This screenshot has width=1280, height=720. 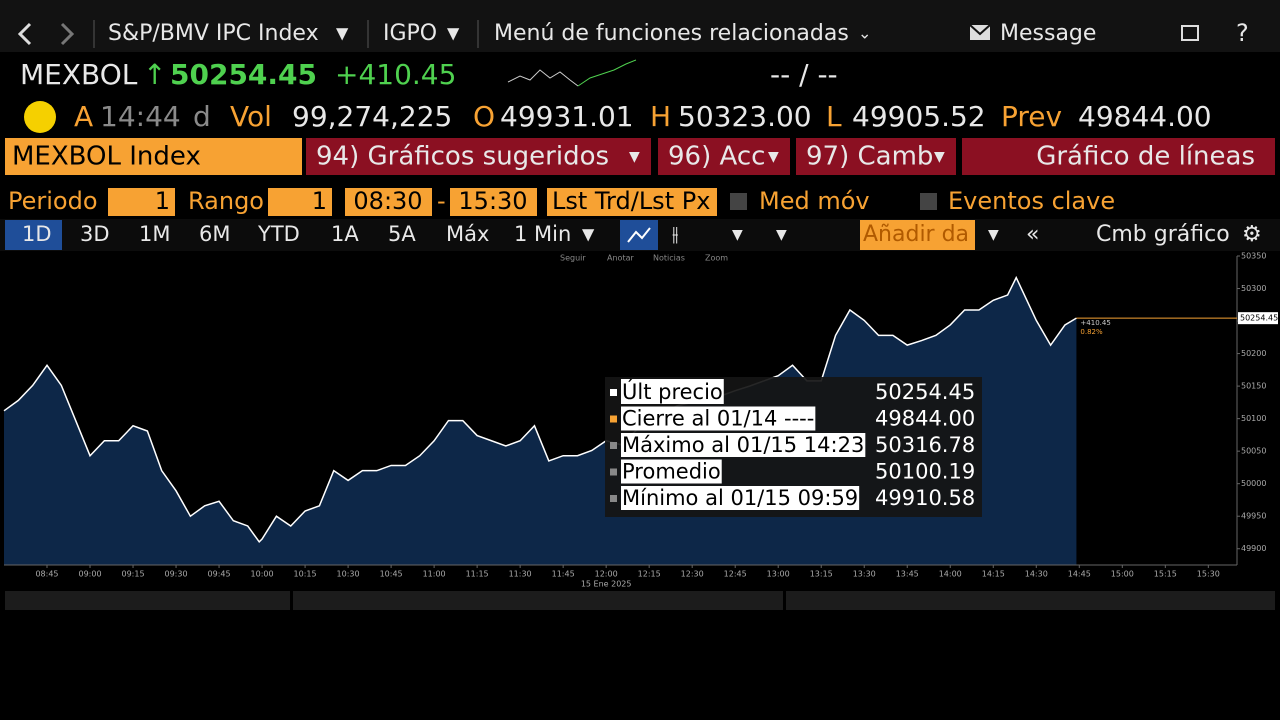 I want to click on x-tick-label: 13:15, so click(x=821, y=574).